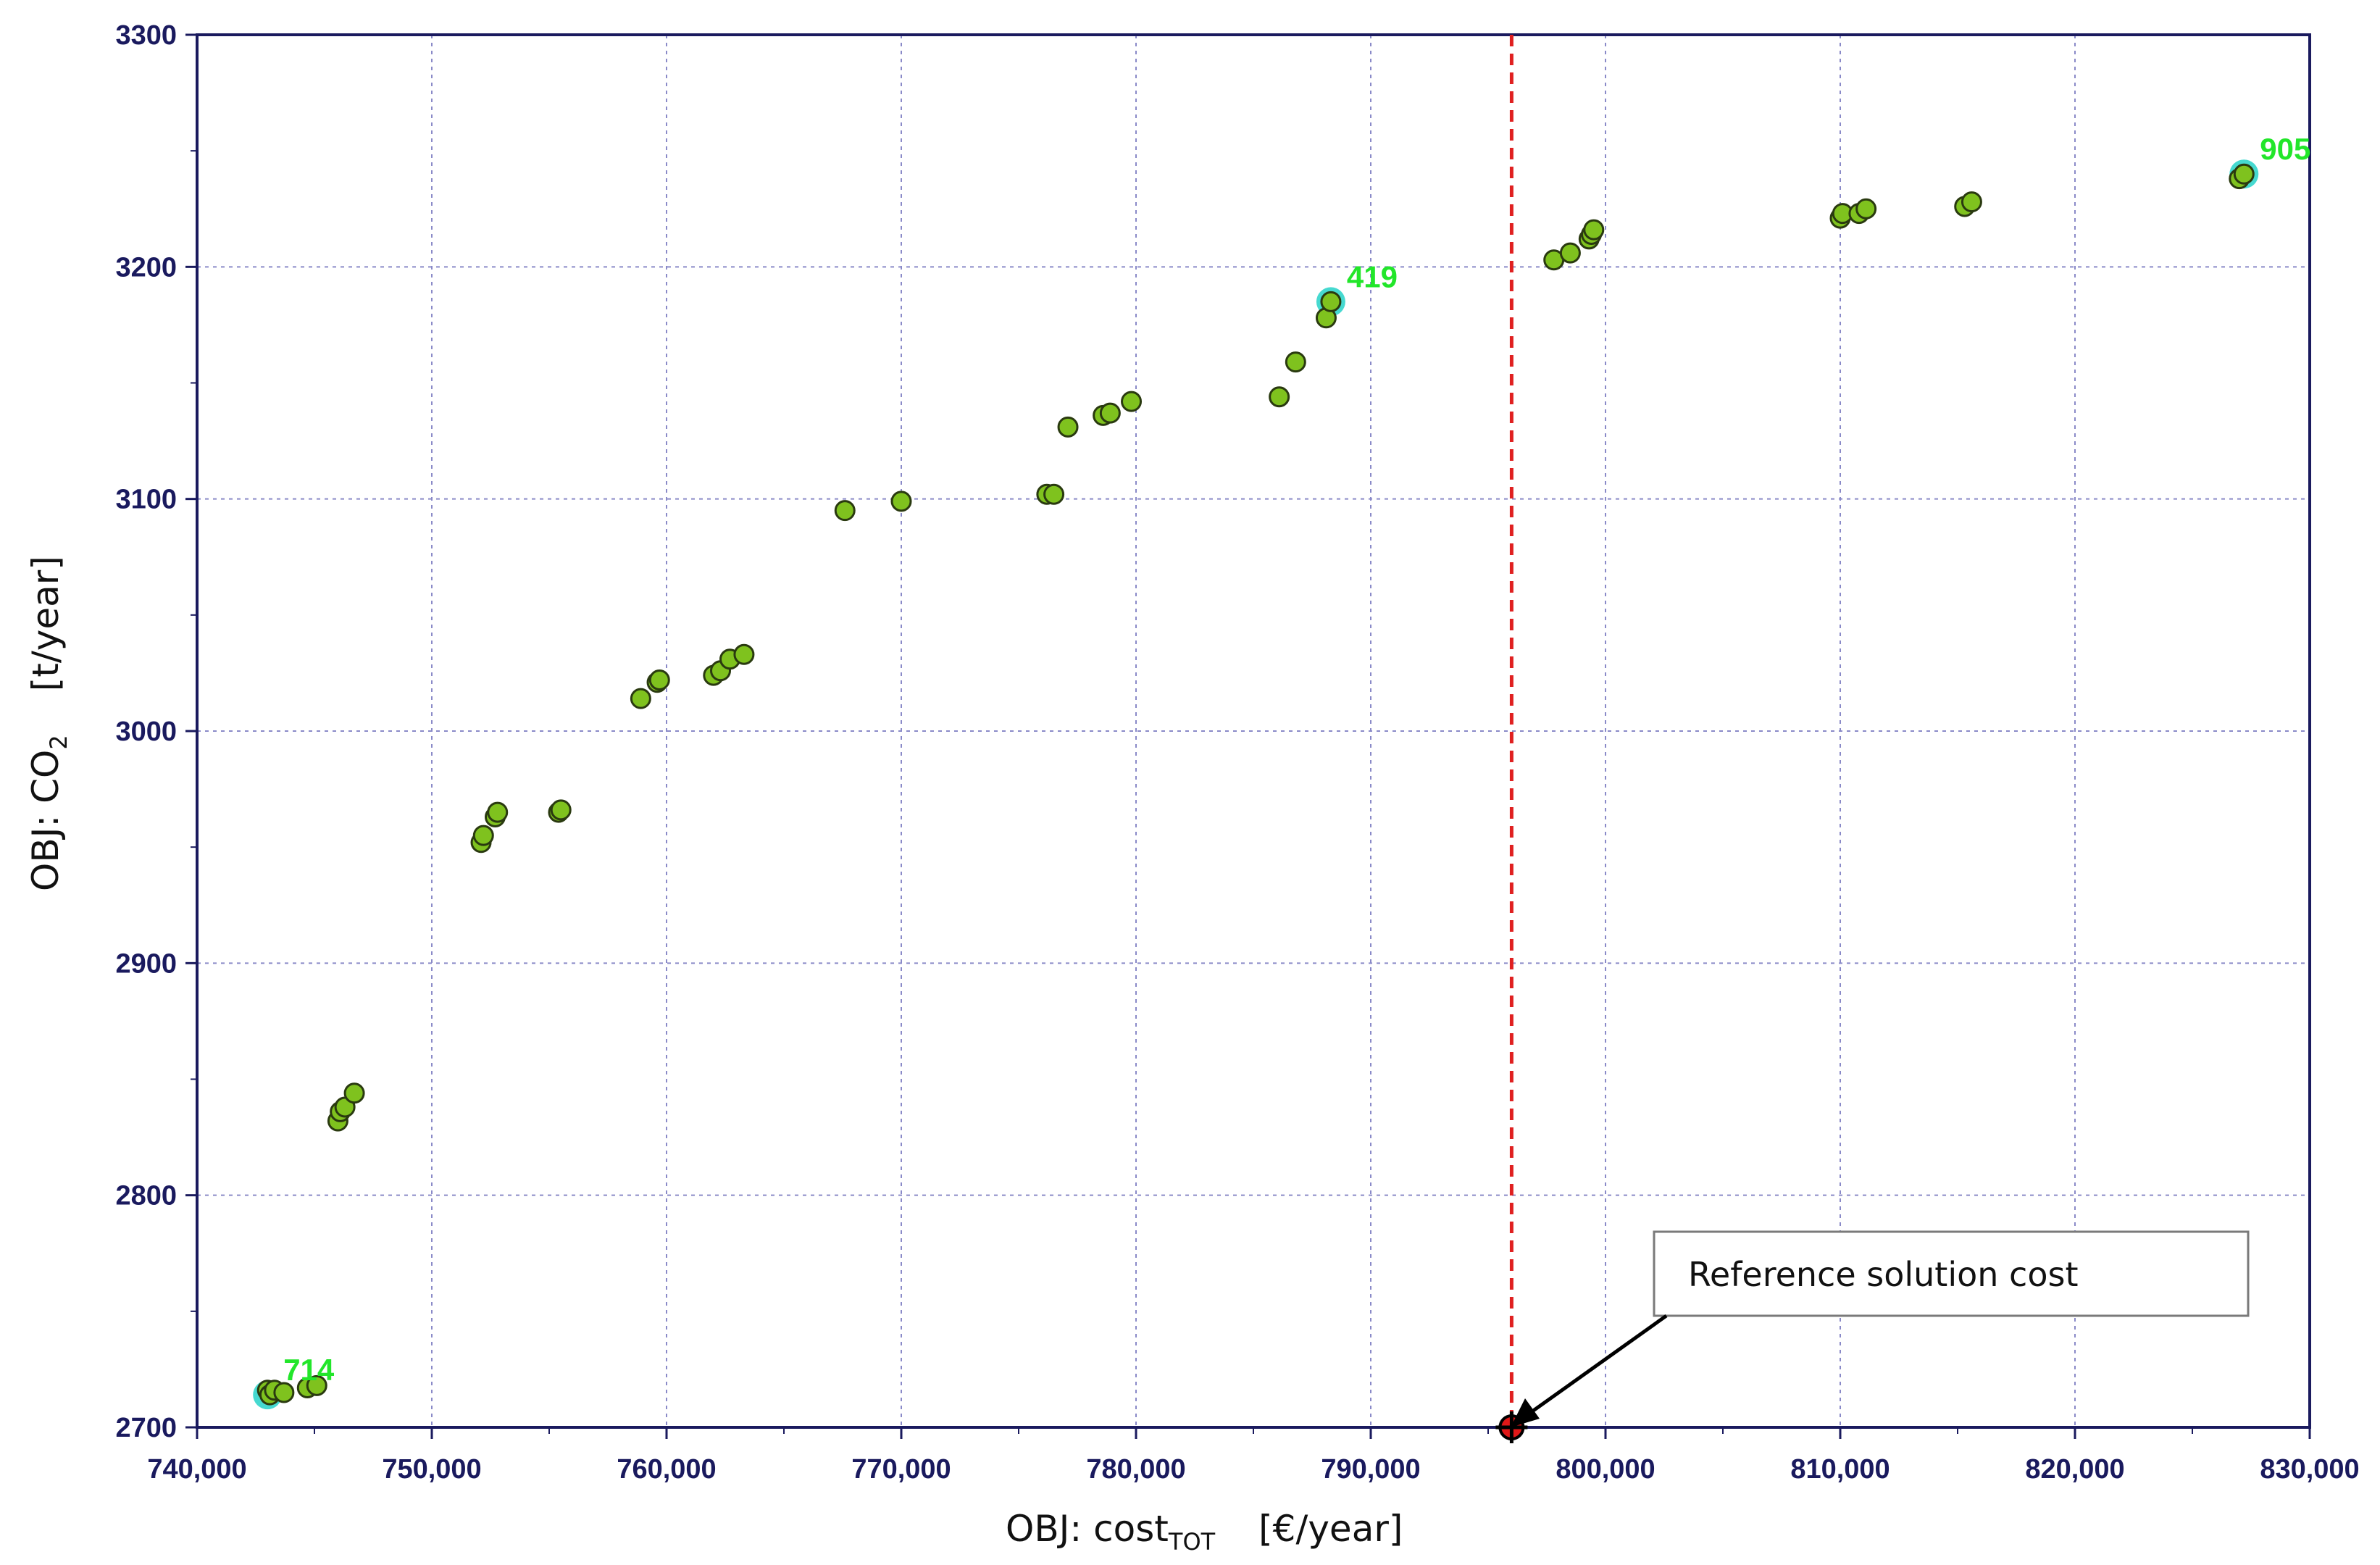  Describe the element at coordinates (146, 267) in the screenshot. I see `y-tick-label: 3200` at that location.